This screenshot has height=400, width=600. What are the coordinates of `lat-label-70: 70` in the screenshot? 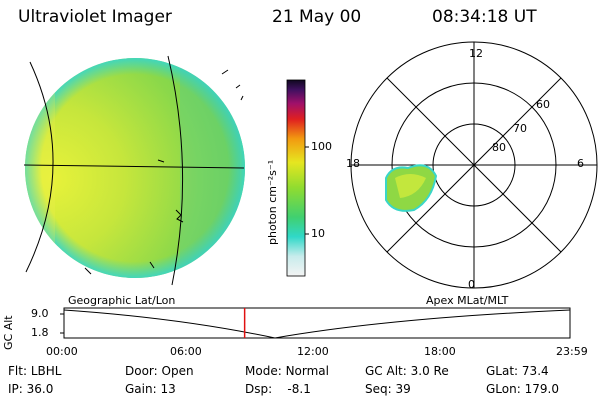 It's located at (520, 128).